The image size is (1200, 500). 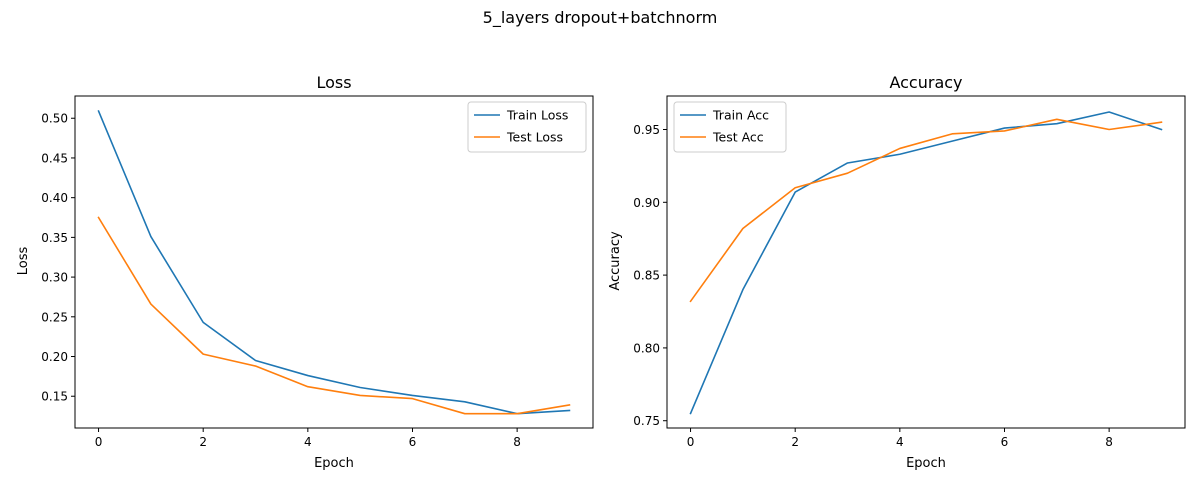 I want to click on legend-label: Train Loss, so click(x=537, y=115).